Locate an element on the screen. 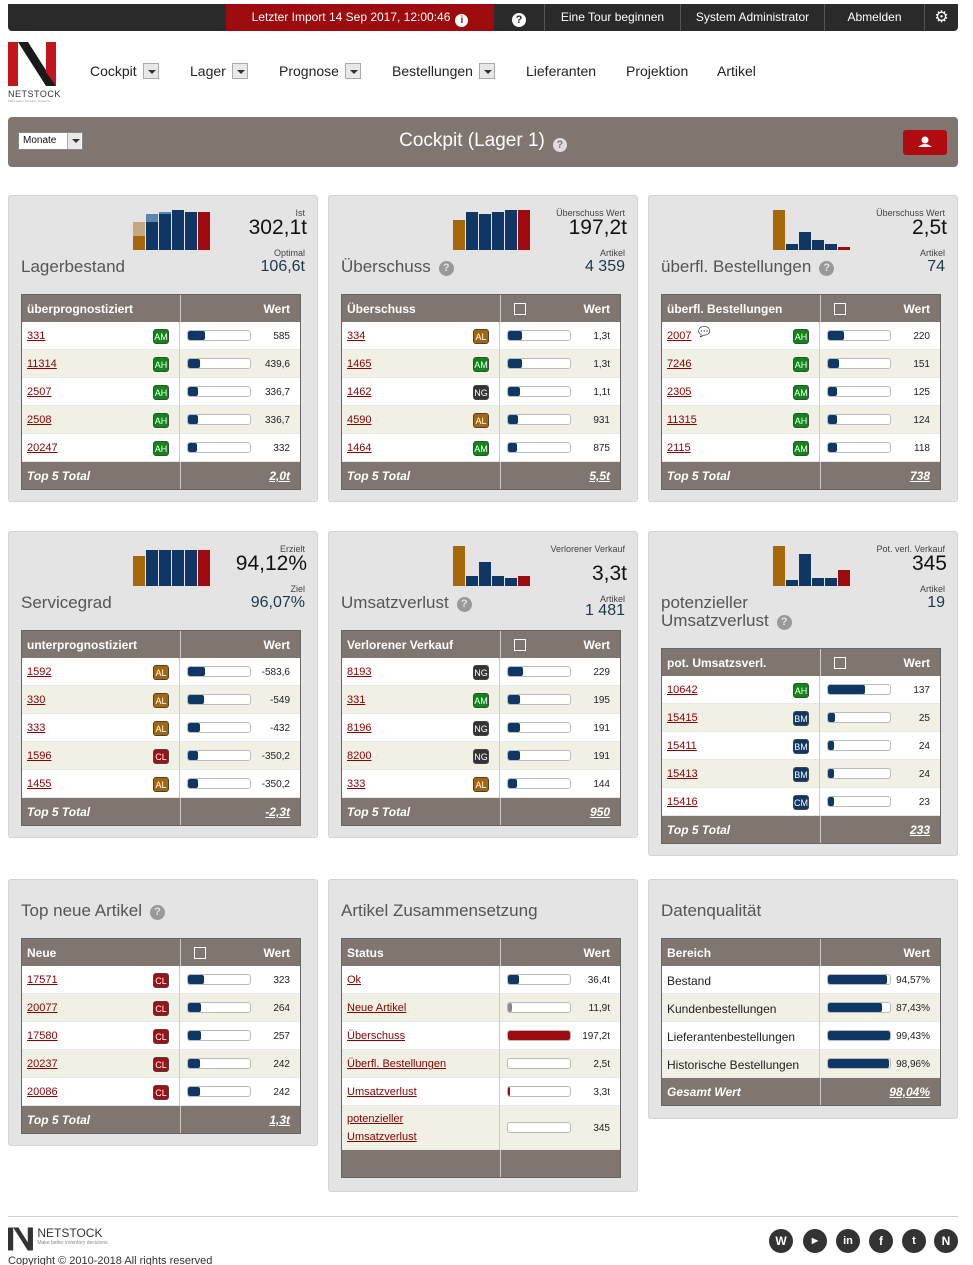  kpi-sub-value: 1 481 is located at coordinates (604, 610).